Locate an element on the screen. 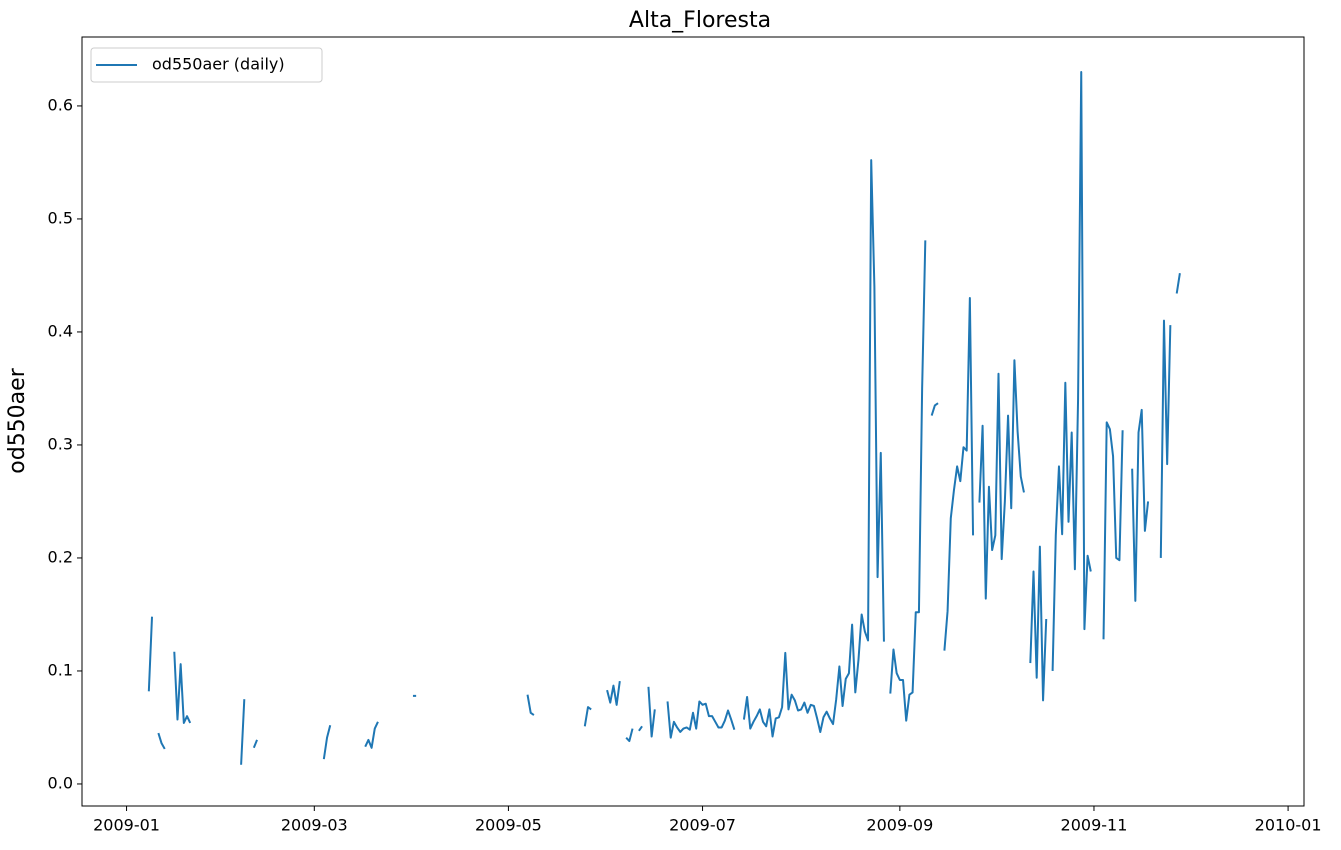  y-tick-label: 0.2 is located at coordinates (60, 556).